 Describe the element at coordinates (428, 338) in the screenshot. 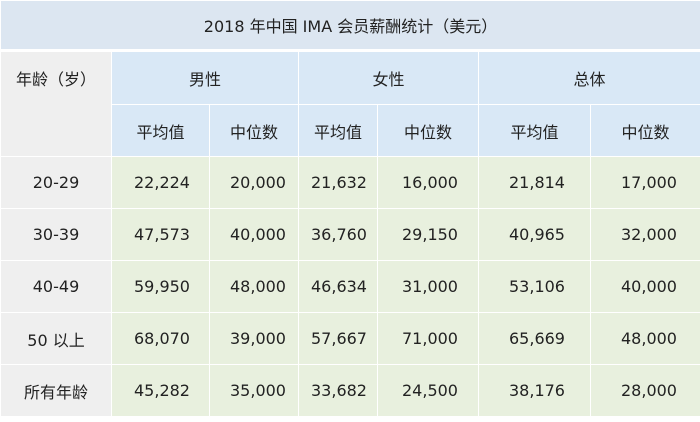

I see `female-median-cell: 71,000` at that location.